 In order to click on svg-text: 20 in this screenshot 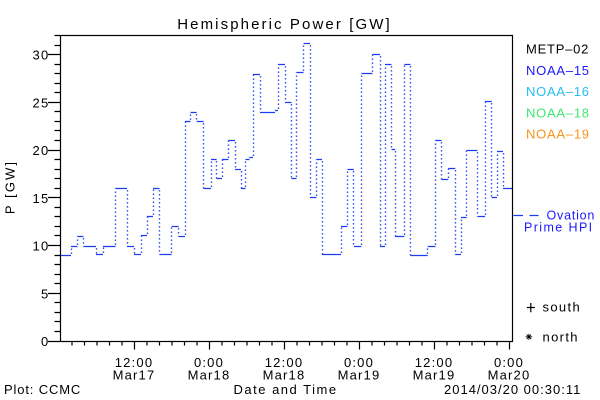, I will do `click(41, 150)`.